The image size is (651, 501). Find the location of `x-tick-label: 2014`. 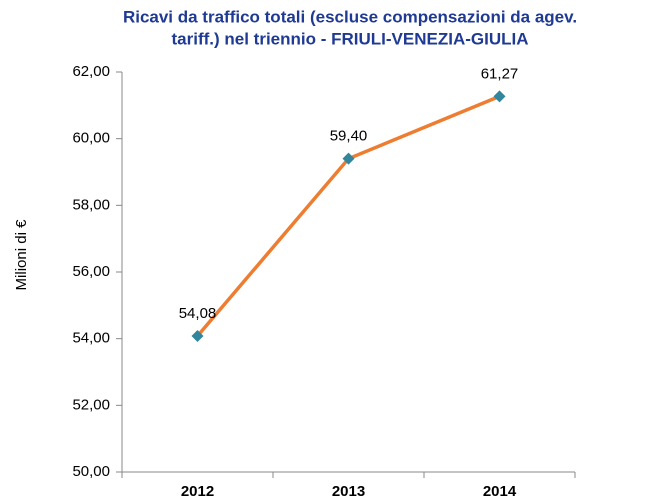

x-tick-label: 2014 is located at coordinates (500, 491).